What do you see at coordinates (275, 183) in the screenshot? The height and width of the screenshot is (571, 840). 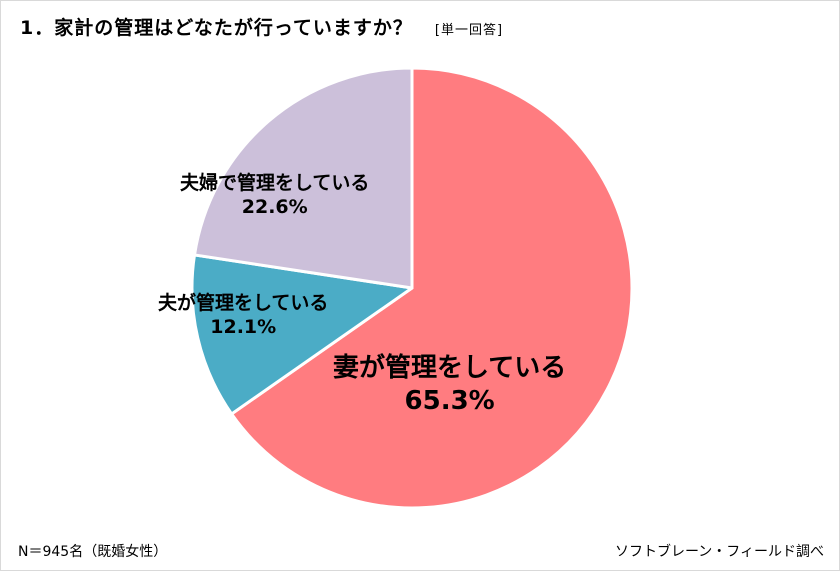 I see `label-couple-name: 夫婦で管理をしている` at bounding box center [275, 183].